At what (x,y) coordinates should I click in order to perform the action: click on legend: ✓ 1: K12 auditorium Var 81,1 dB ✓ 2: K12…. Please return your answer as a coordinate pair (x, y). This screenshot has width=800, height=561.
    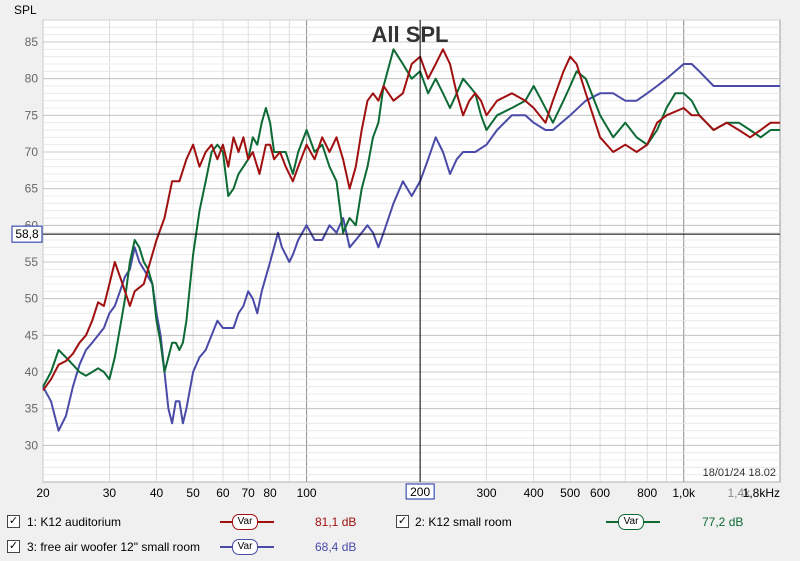
    Looking at the image, I should click on (400, 533).